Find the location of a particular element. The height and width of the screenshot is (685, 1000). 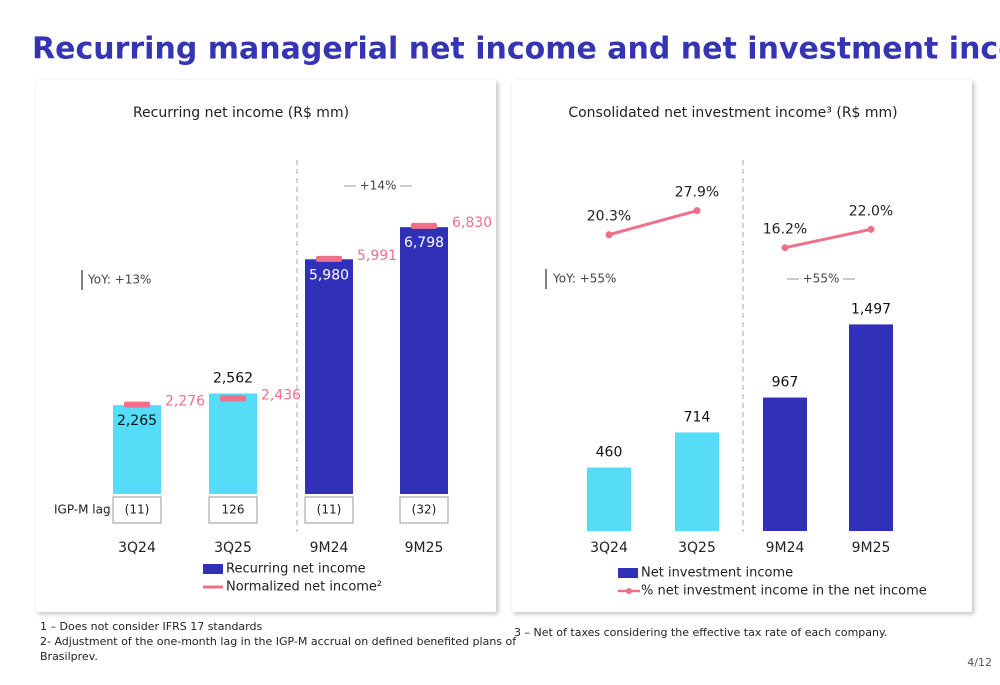

annotation: YoY: +55% is located at coordinates (584, 279).